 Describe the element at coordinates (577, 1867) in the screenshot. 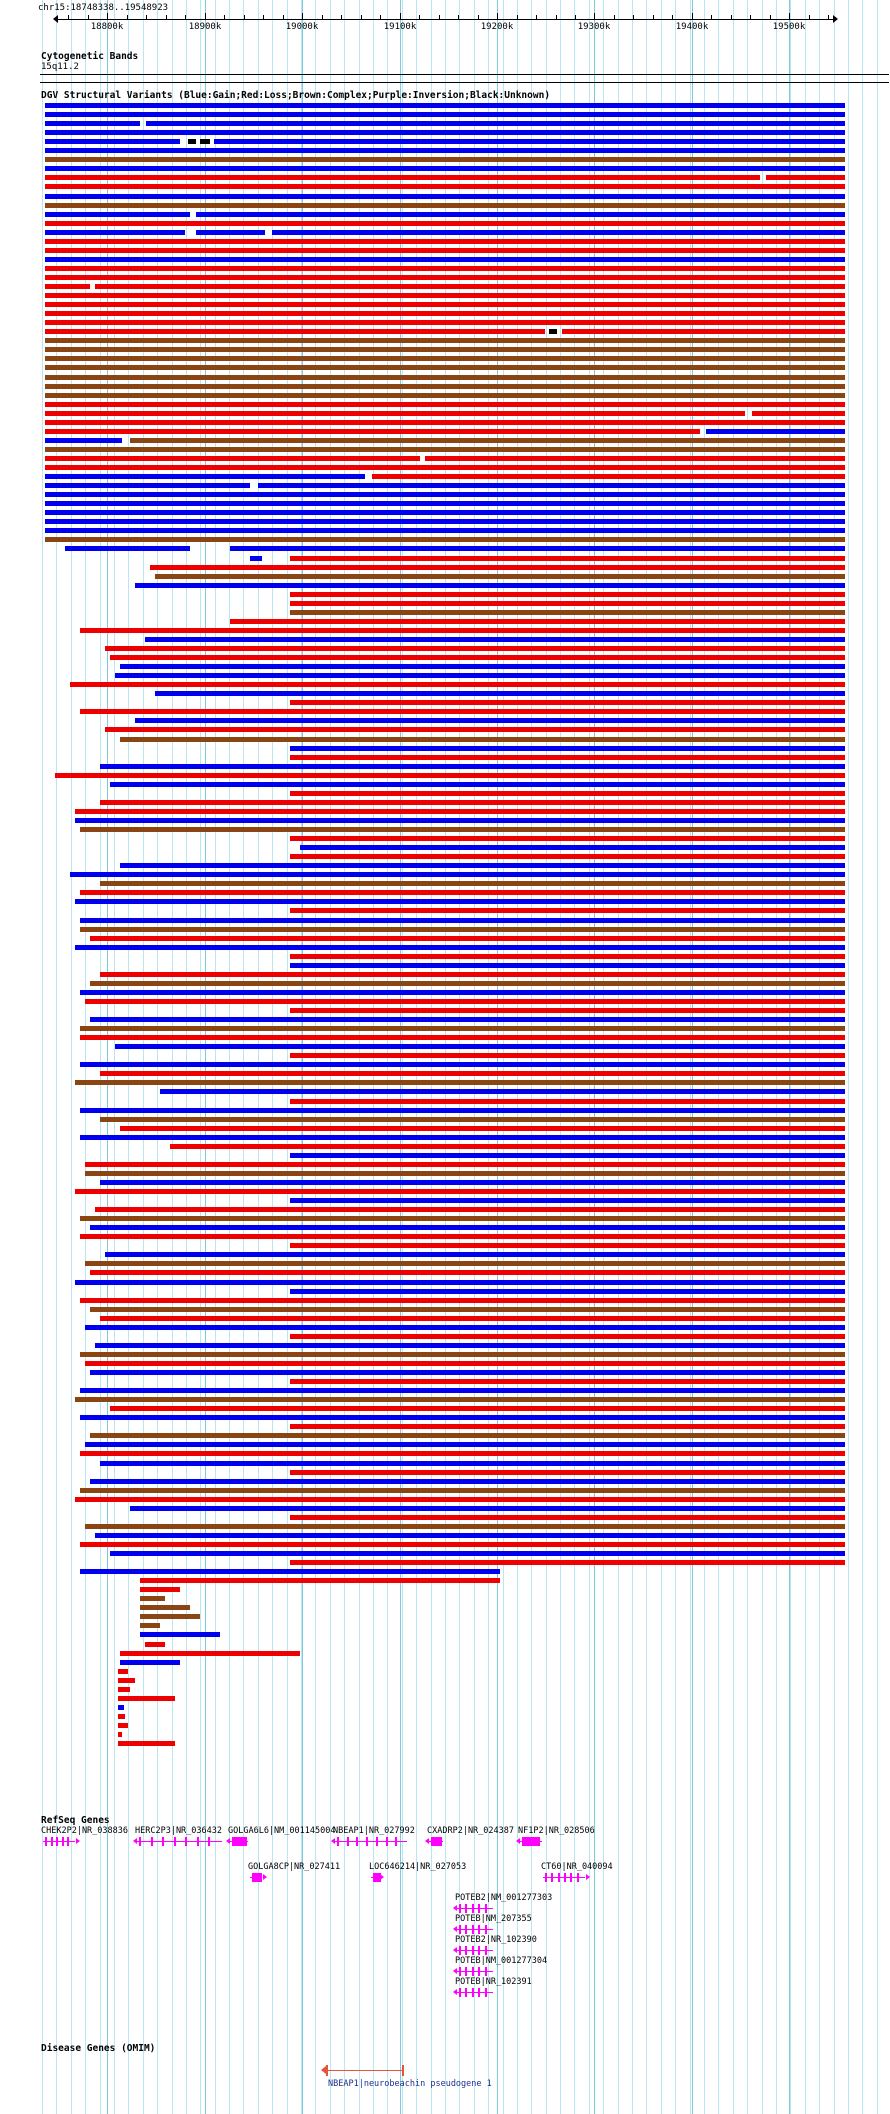

I see `refseq-gene-label: CT60|NR_040094` at that location.